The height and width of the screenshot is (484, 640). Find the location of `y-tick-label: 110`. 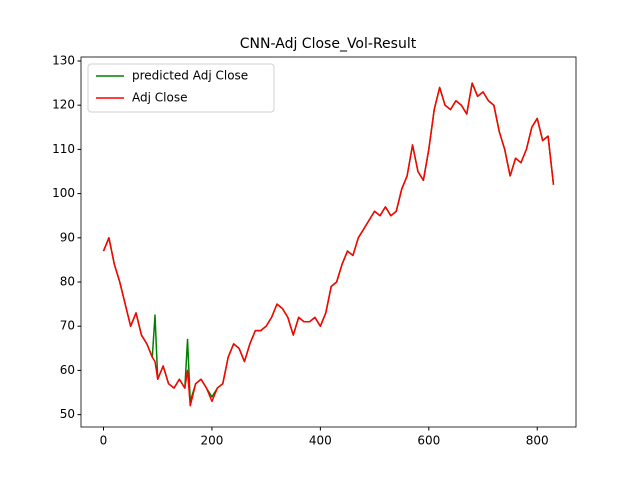

y-tick-label: 110 is located at coordinates (63, 149).